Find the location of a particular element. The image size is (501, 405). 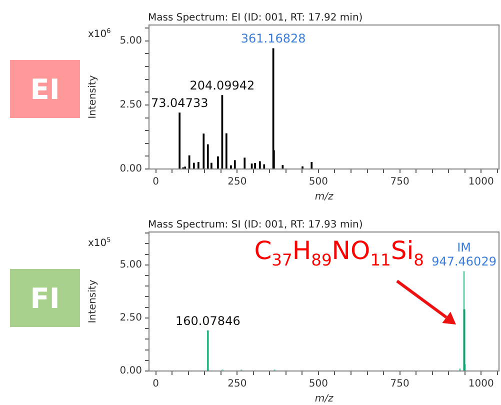

annotation: 204.09942 is located at coordinates (222, 85).